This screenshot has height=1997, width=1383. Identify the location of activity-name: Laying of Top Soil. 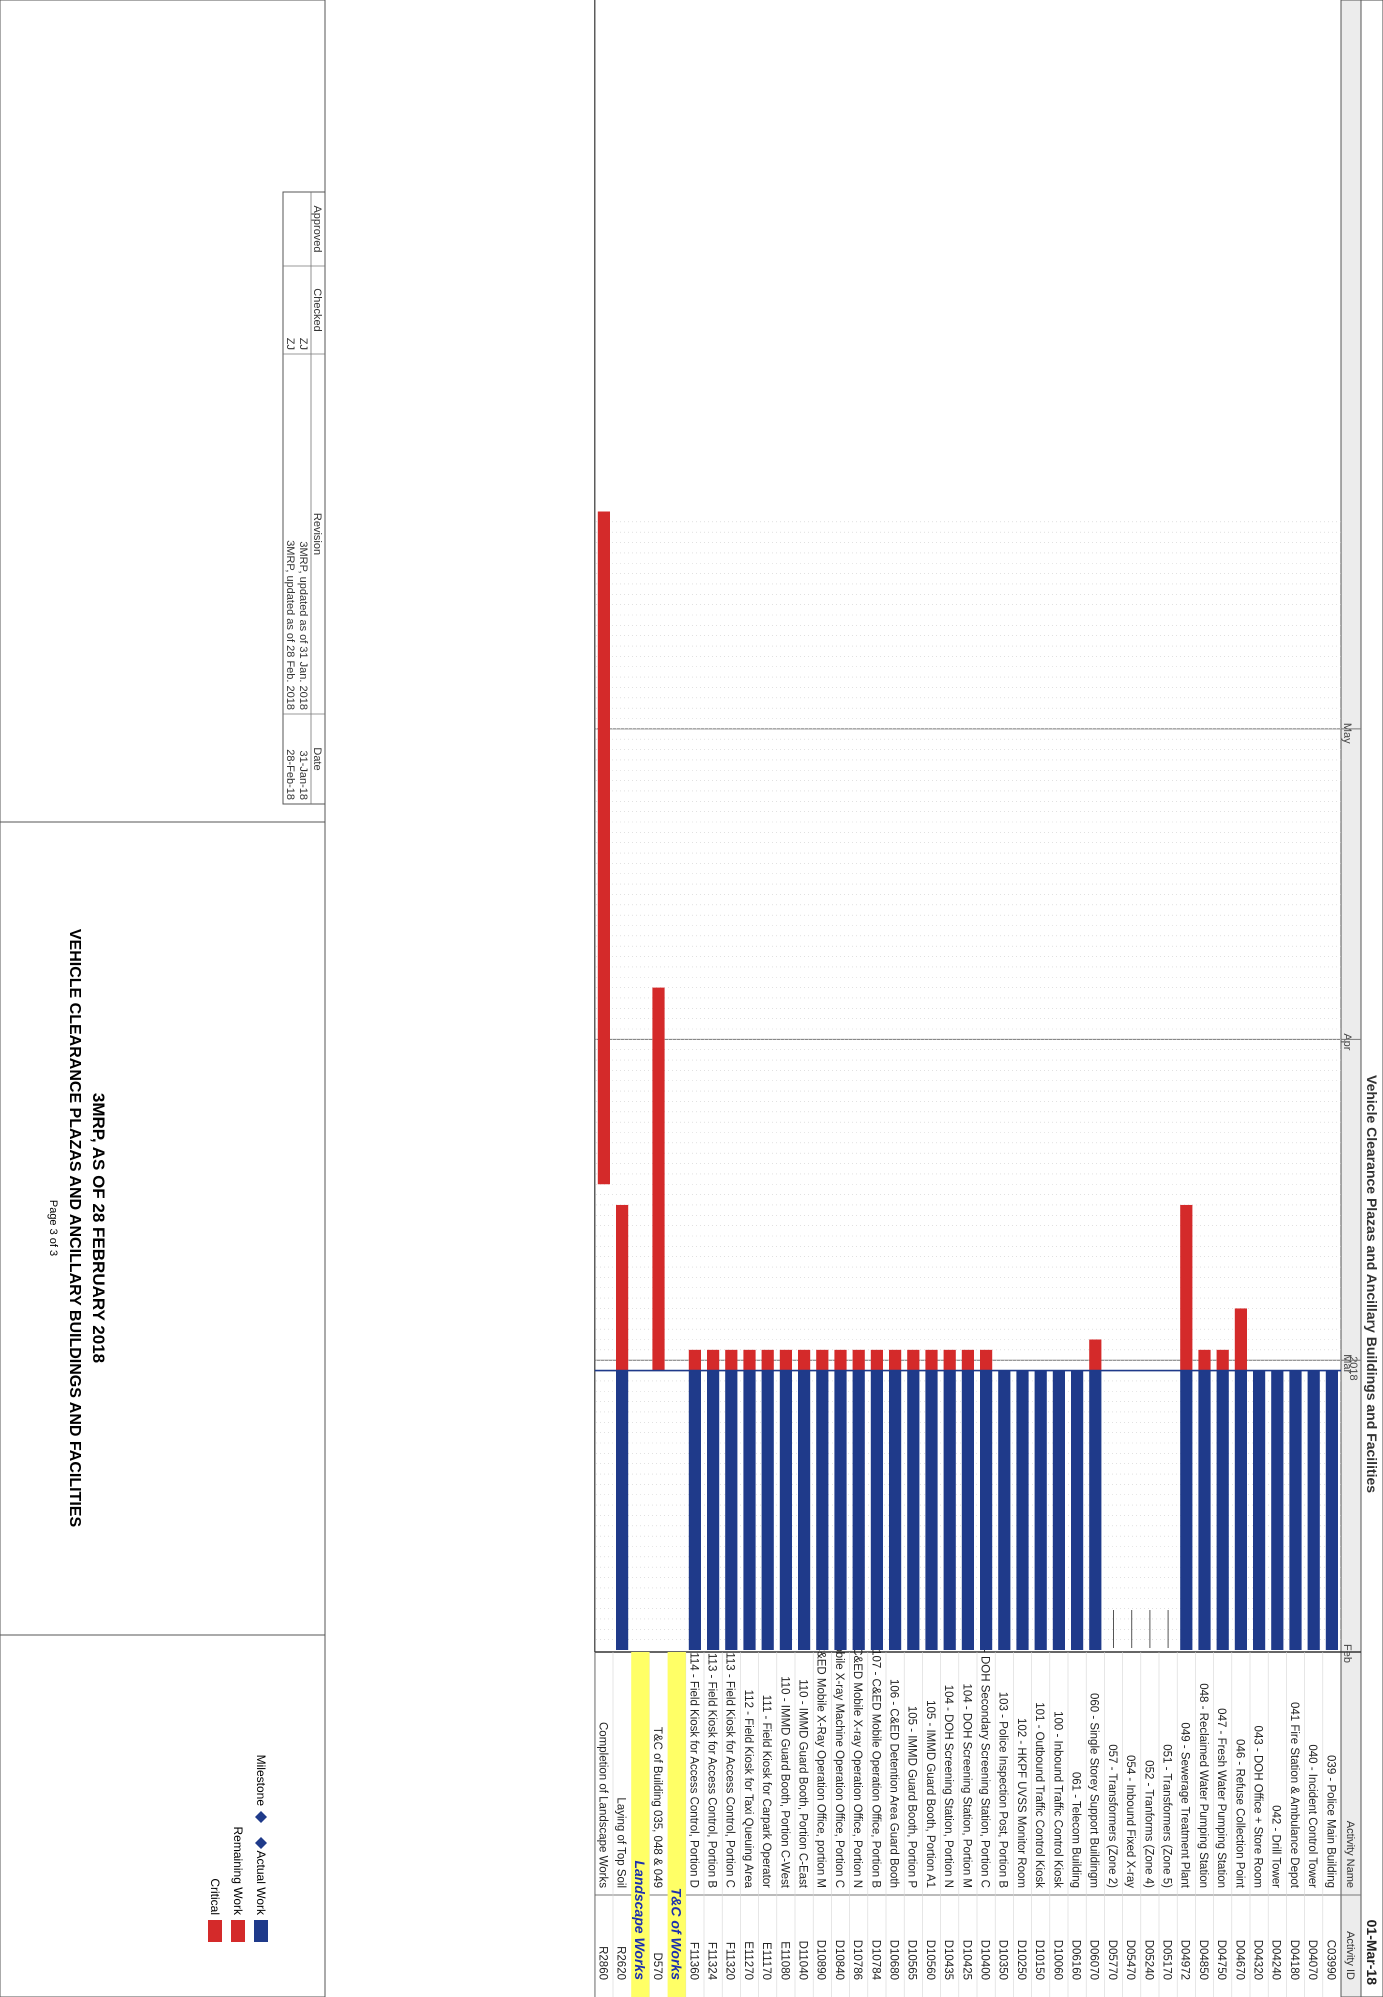
(621, 1842).